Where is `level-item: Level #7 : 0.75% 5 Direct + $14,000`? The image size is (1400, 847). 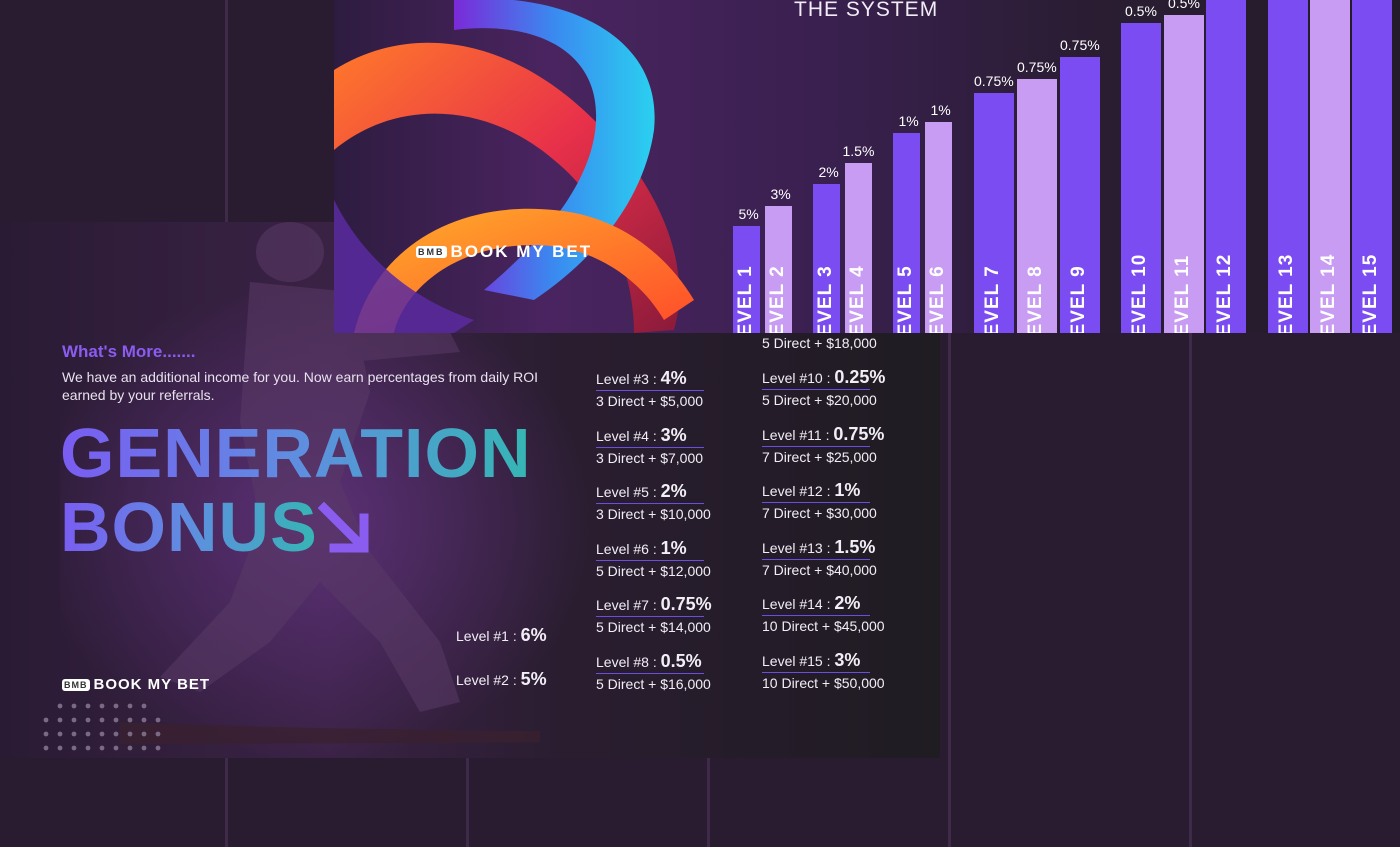 level-item: Level #7 : 0.75% 5 Direct + $14,000 is located at coordinates (654, 614).